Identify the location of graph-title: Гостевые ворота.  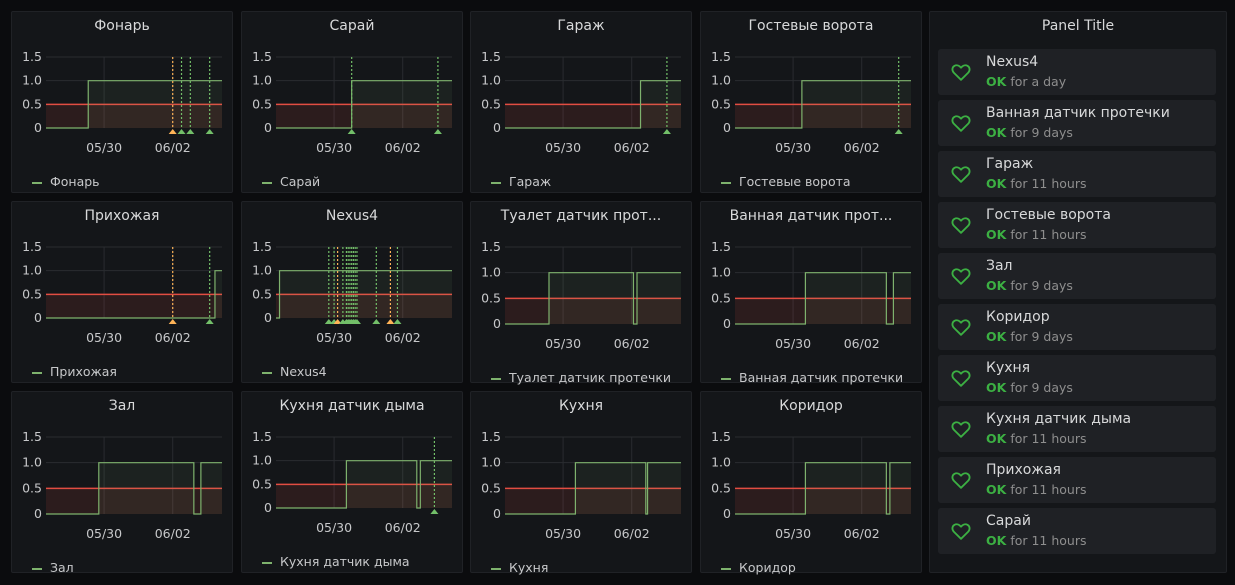
(811, 26).